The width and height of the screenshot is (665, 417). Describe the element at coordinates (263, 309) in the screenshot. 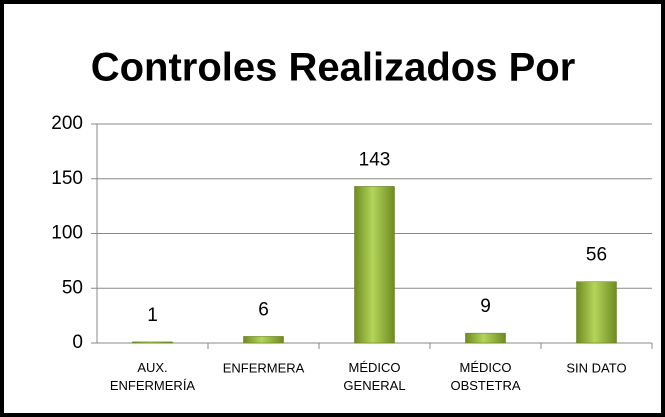

I see `data-label: 6` at that location.